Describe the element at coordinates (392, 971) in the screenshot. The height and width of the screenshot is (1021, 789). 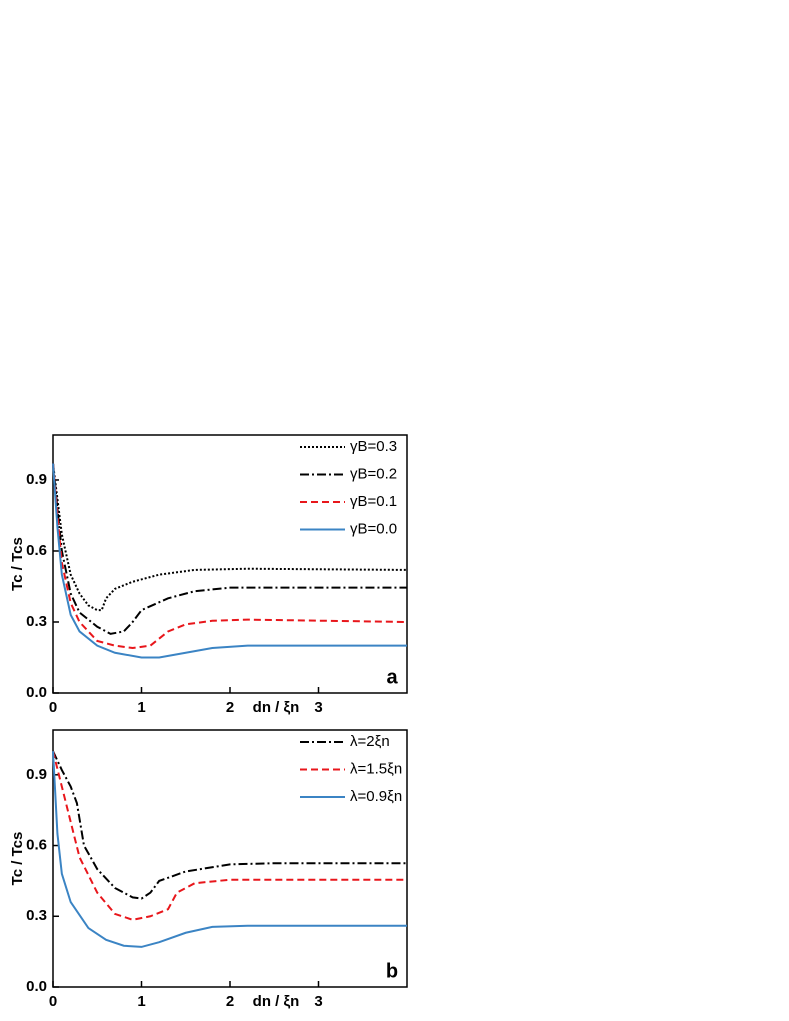
I see `panel-label: b` at that location.